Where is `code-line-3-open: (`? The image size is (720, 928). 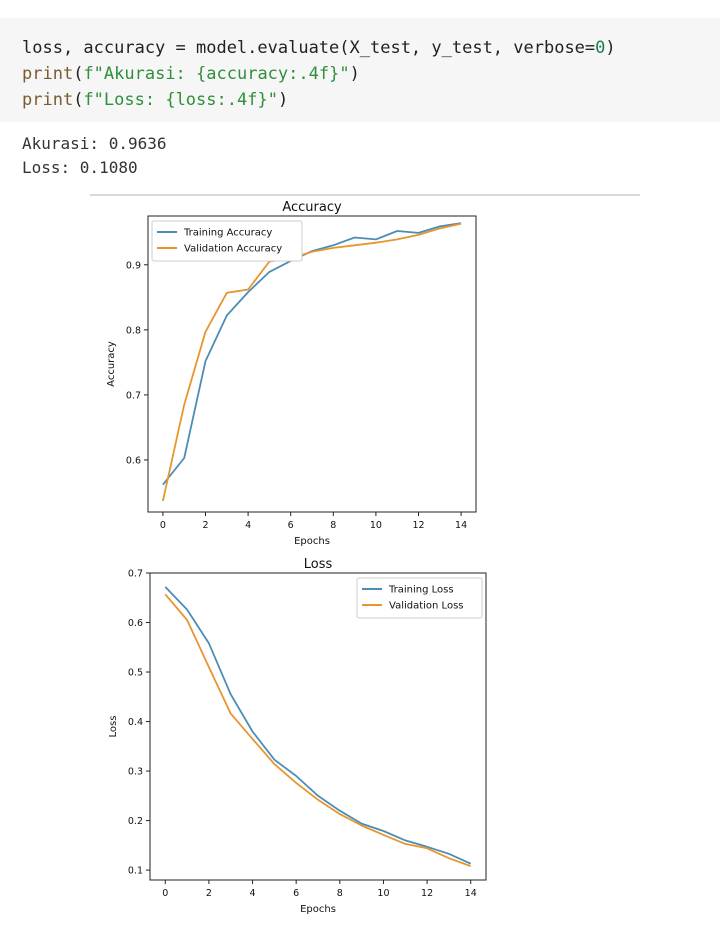
code-line-3-open: ( is located at coordinates (78, 100).